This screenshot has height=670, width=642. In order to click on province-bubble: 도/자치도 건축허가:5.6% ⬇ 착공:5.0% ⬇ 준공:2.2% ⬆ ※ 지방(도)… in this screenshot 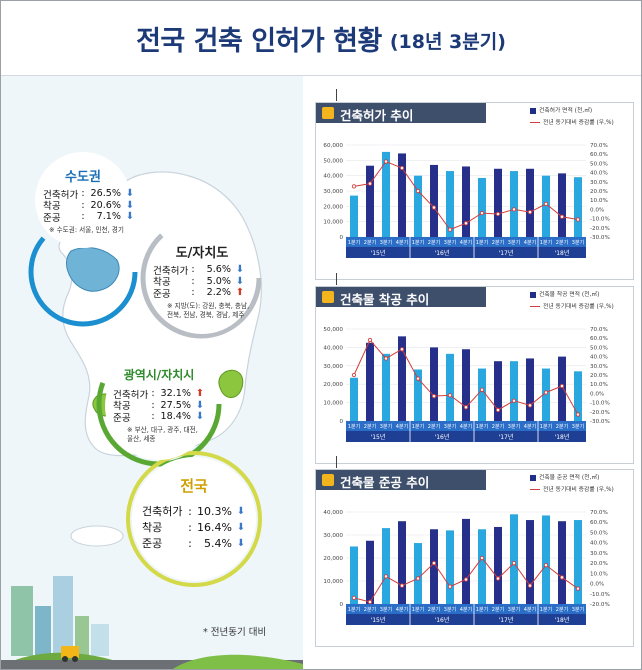, I will do `click(202, 281)`.